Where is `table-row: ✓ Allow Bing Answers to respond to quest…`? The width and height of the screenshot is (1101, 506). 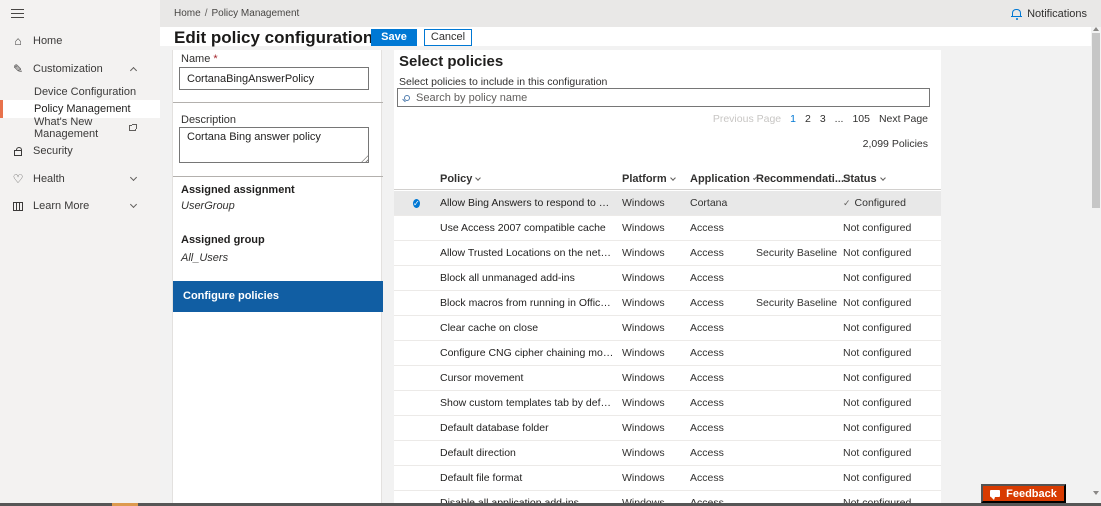 table-row: ✓ Allow Bing Answers to respond to quest… is located at coordinates (667, 203).